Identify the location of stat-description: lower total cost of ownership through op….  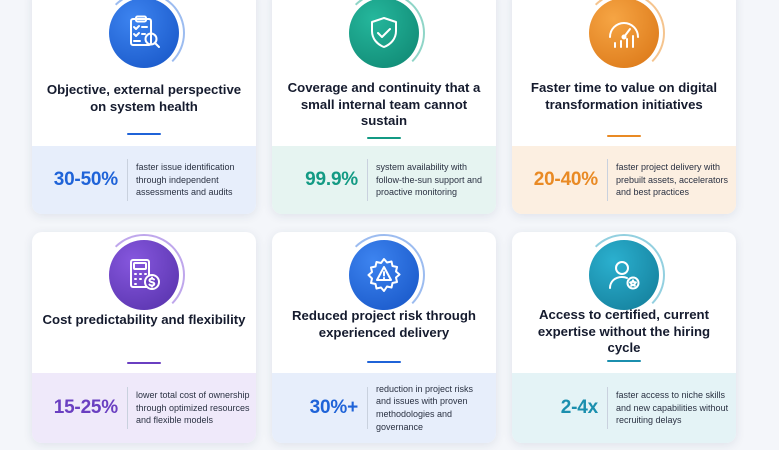
(193, 408).